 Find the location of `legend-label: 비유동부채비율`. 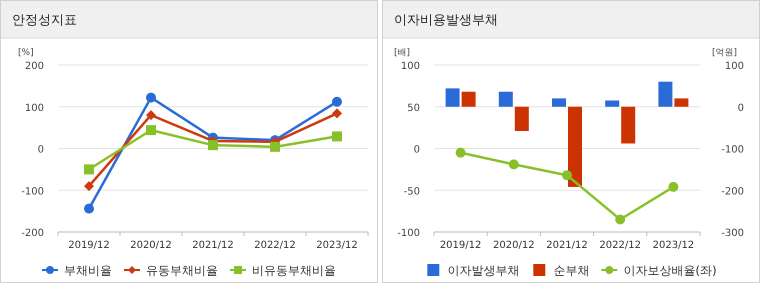

legend-label: 비유동부채비율 is located at coordinates (294, 271).